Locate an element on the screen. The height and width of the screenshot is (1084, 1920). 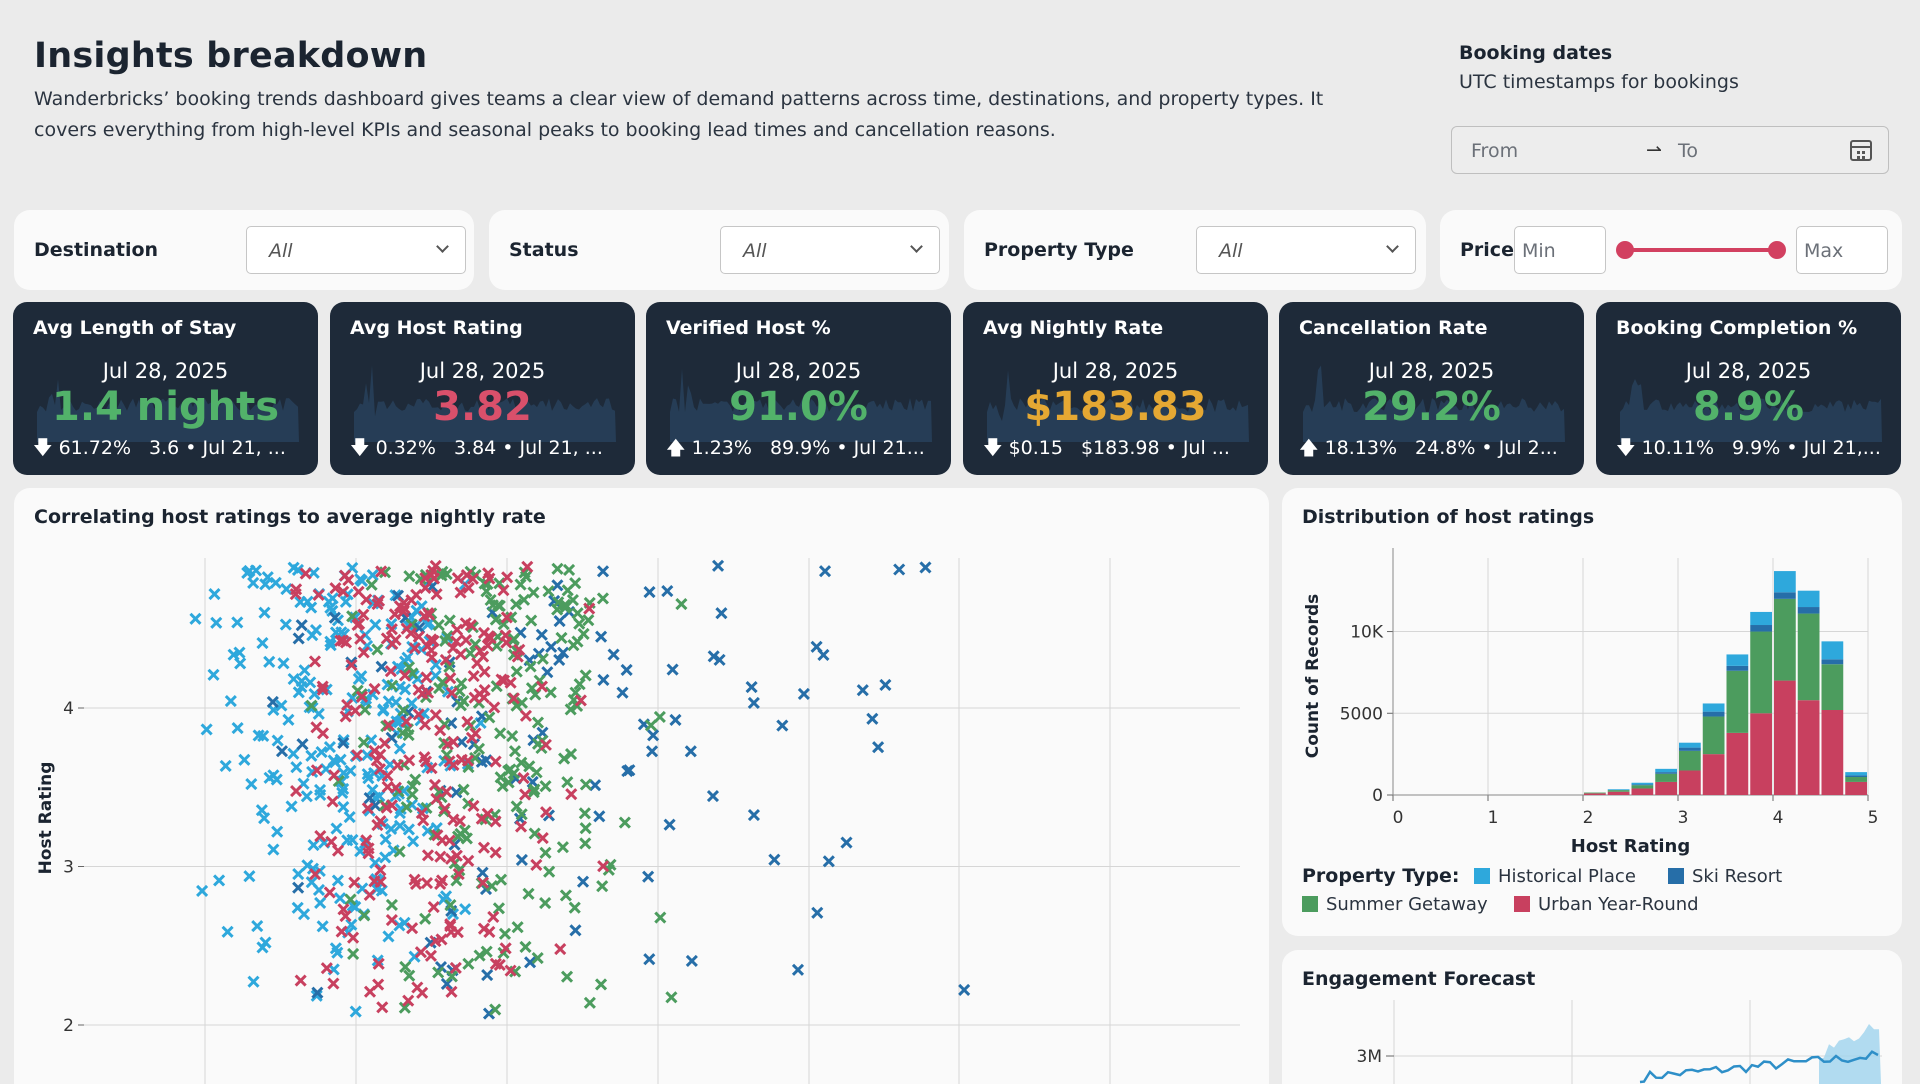
x-axis-label: Host Rating is located at coordinates (1631, 846).